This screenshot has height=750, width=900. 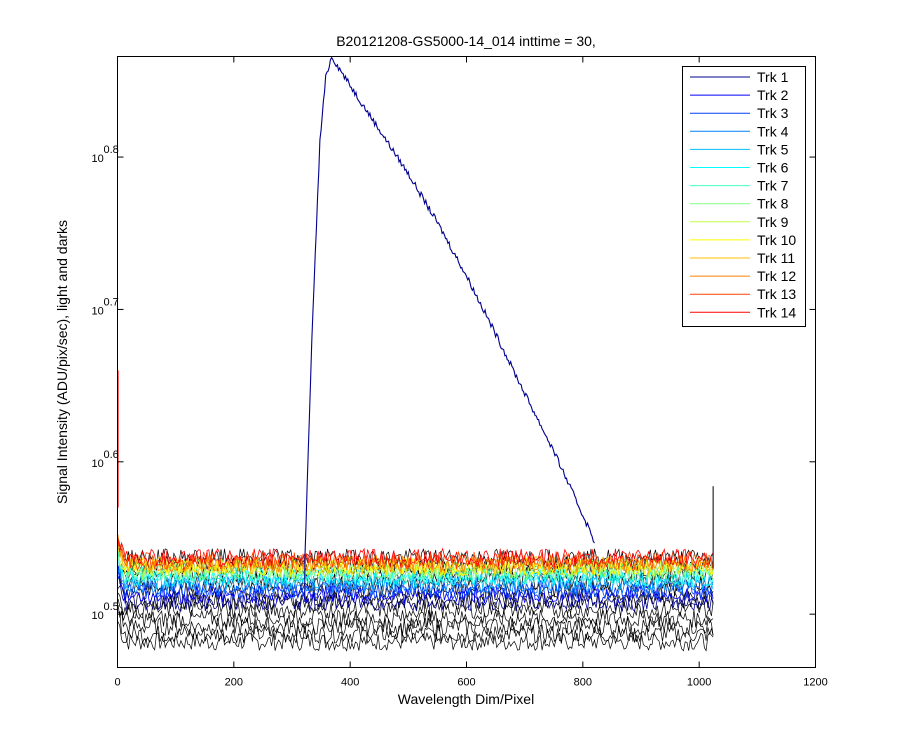 What do you see at coordinates (117, 683) in the screenshot?
I see `x-tick-label: 0` at bounding box center [117, 683].